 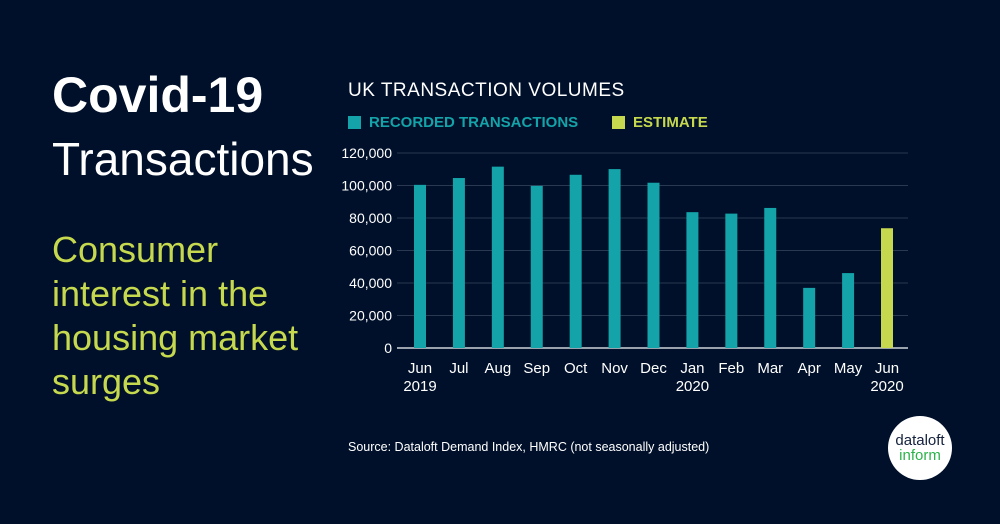 What do you see at coordinates (158, 95) in the screenshot?
I see `headline-title: Covid-19` at bounding box center [158, 95].